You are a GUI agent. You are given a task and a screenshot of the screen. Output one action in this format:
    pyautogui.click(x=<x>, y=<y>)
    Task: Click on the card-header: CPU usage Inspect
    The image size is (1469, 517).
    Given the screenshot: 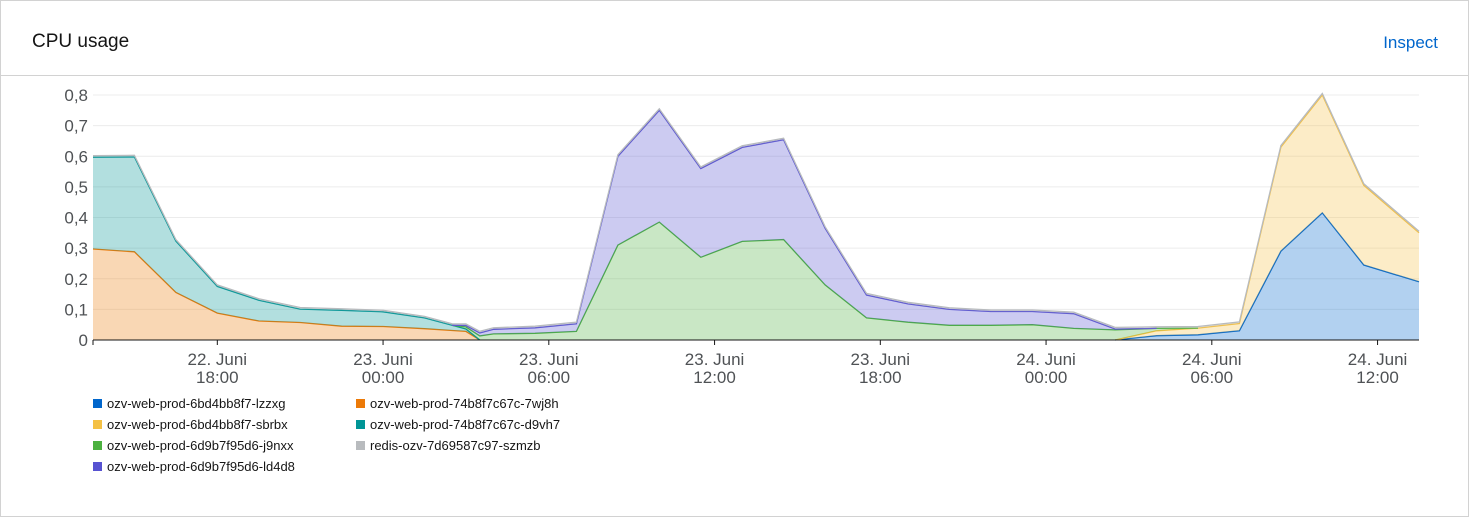 What is the action you would take?
    pyautogui.click(x=734, y=38)
    